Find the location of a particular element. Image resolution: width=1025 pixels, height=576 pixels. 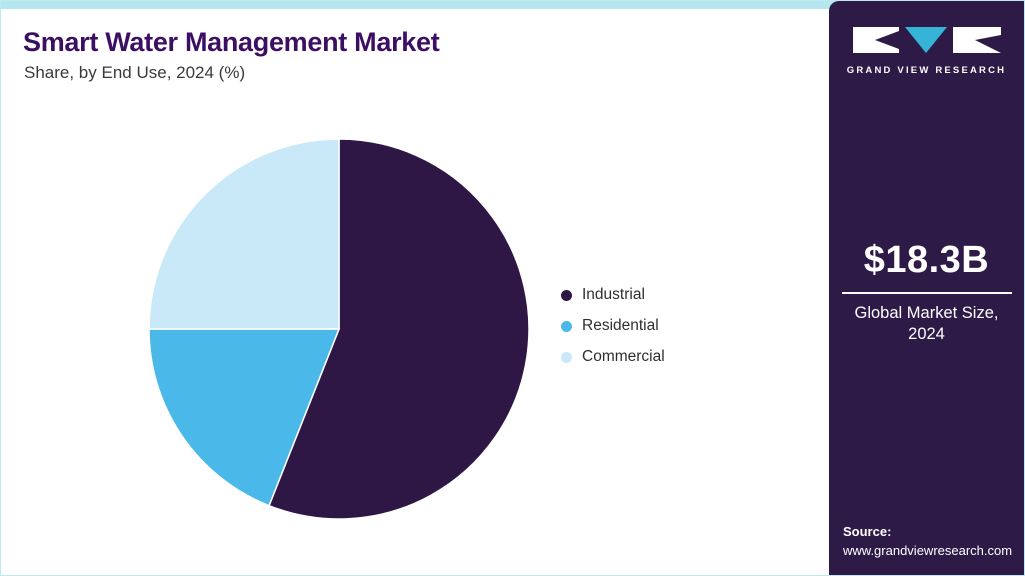

legend-label-commercial: Commercial is located at coordinates (623, 356).